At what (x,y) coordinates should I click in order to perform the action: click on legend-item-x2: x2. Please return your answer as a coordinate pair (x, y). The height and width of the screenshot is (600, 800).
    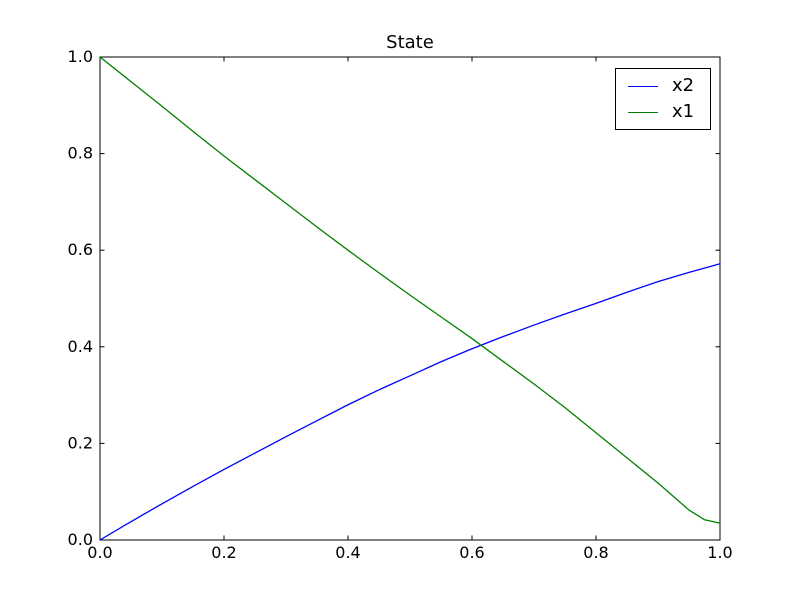
    Looking at the image, I should click on (663, 86).